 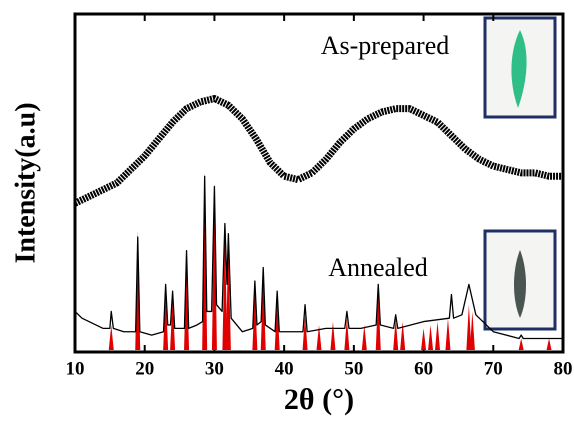 What do you see at coordinates (144, 368) in the screenshot?
I see `x-tick-label: 20` at bounding box center [144, 368].